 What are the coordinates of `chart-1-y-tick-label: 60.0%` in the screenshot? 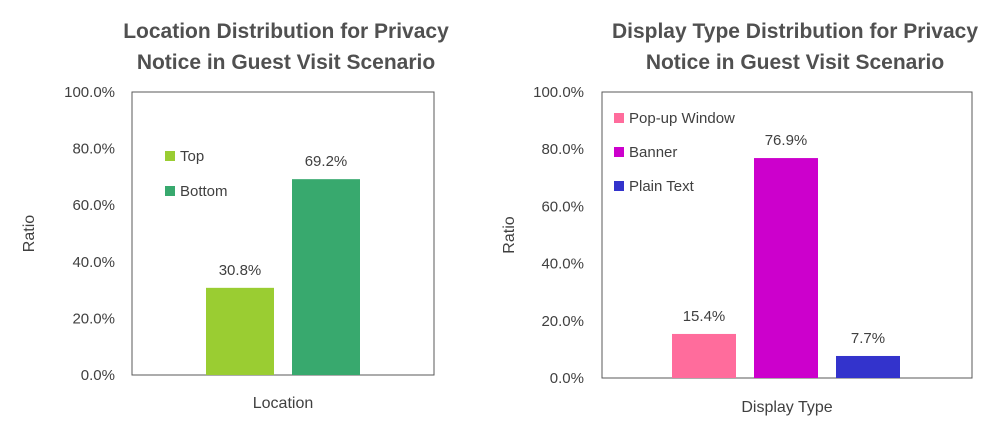 It's located at (93, 205).